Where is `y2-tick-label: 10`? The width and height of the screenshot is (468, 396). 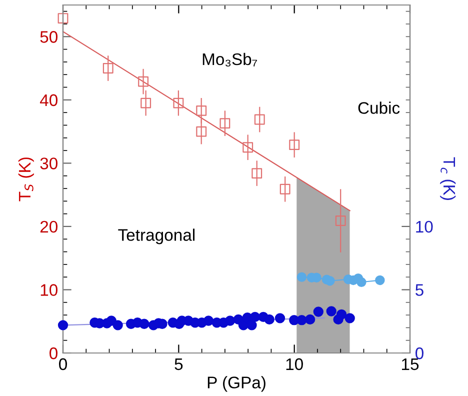
y2-tick-label: 10 is located at coordinates (424, 226).